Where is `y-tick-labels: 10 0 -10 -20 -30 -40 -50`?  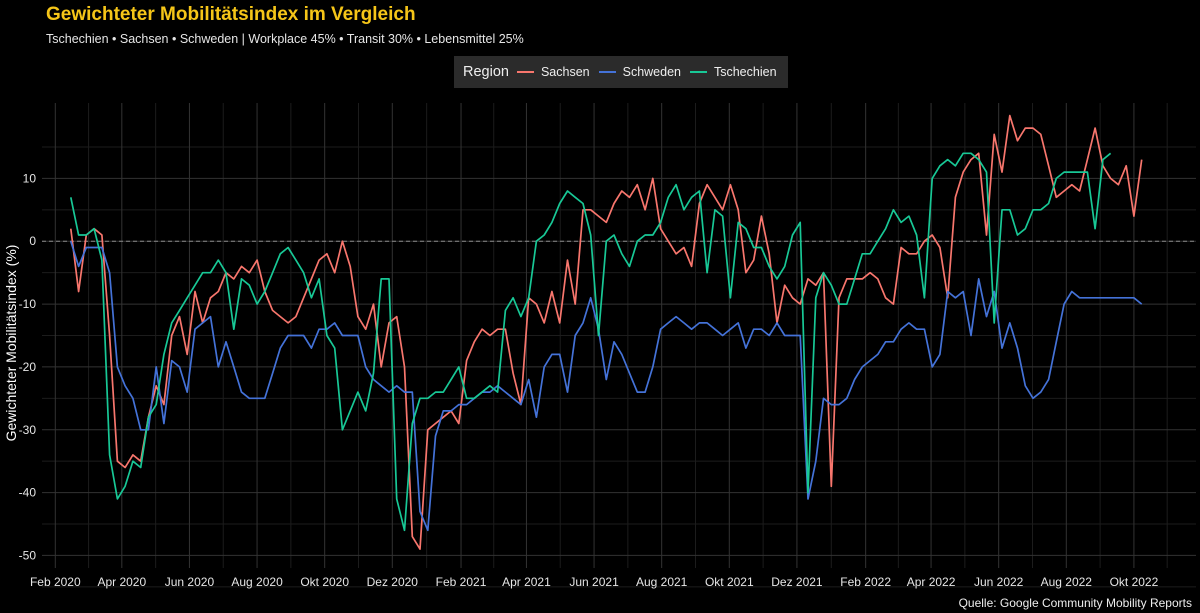
y-tick-labels: 10 0 -10 -20 -30 -40 -50 is located at coordinates (28, 366).